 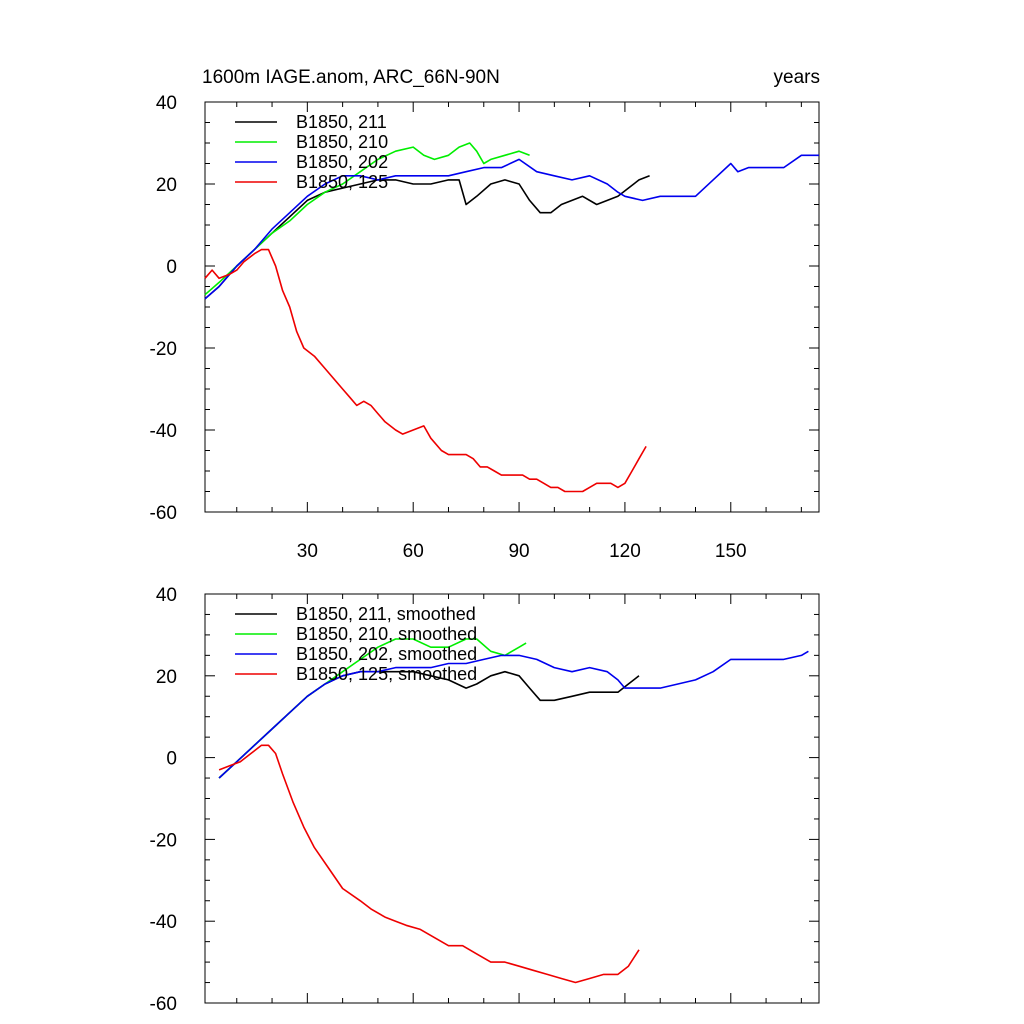 I want to click on legend-label: B1850, 125, so click(x=342, y=182).